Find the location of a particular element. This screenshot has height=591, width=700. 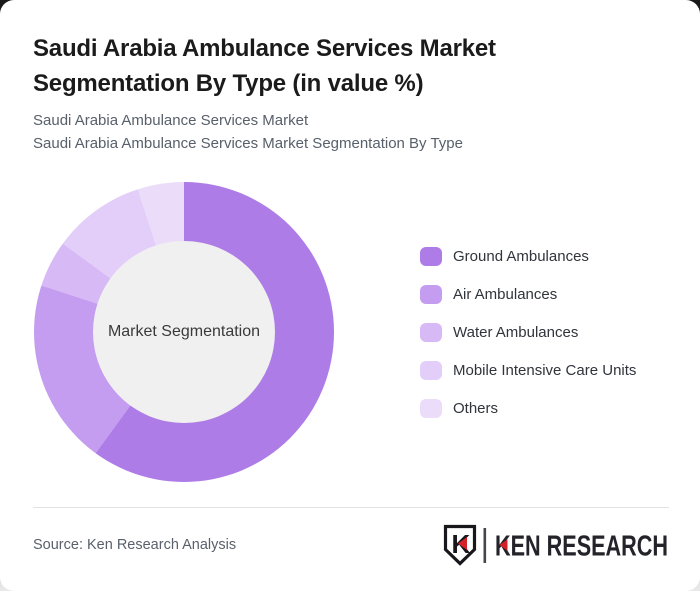

donut-center: Market Segmentation is located at coordinates (184, 332).